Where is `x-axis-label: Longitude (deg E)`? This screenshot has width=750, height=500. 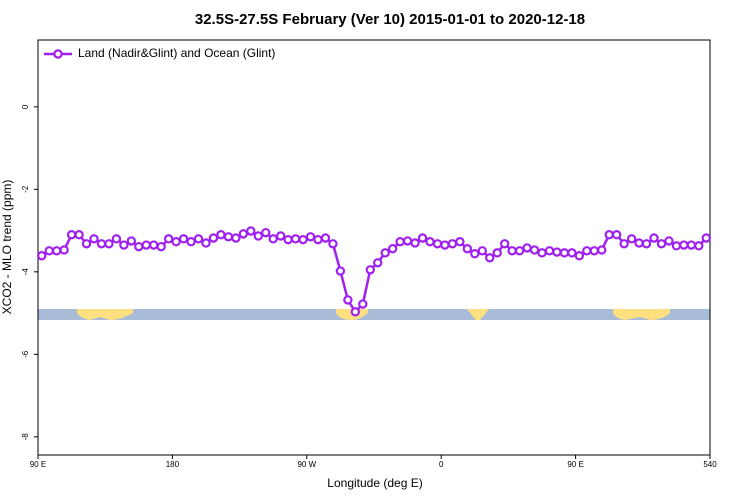 x-axis-label: Longitude (deg E) is located at coordinates (374, 483).